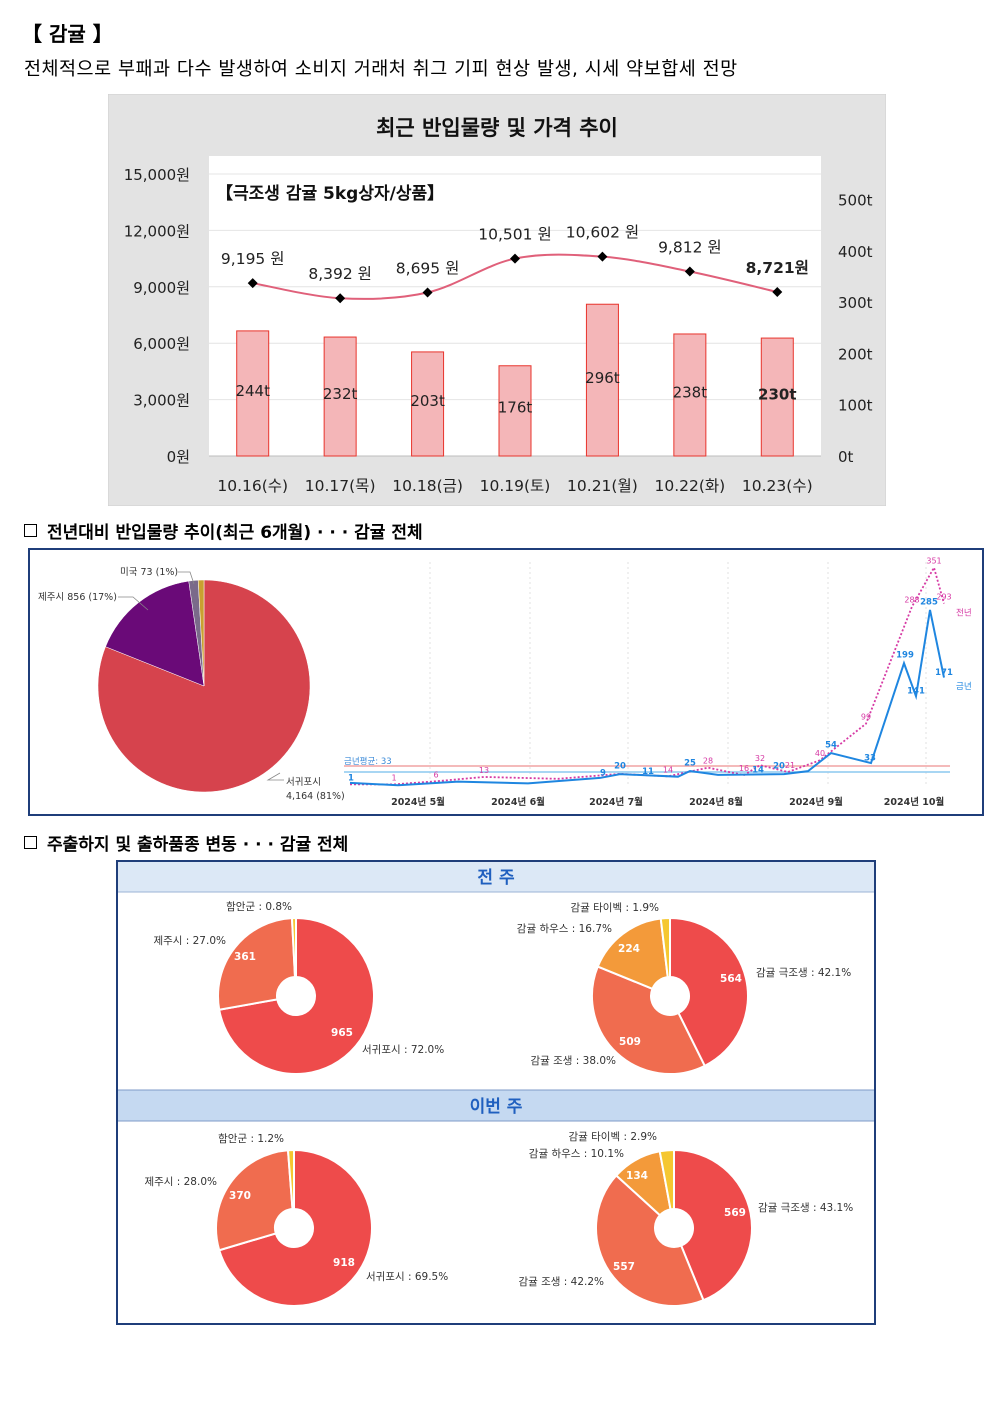 This screenshot has width=992, height=1403. I want to click on x-axis-tick: 10.16(수), so click(252, 486).